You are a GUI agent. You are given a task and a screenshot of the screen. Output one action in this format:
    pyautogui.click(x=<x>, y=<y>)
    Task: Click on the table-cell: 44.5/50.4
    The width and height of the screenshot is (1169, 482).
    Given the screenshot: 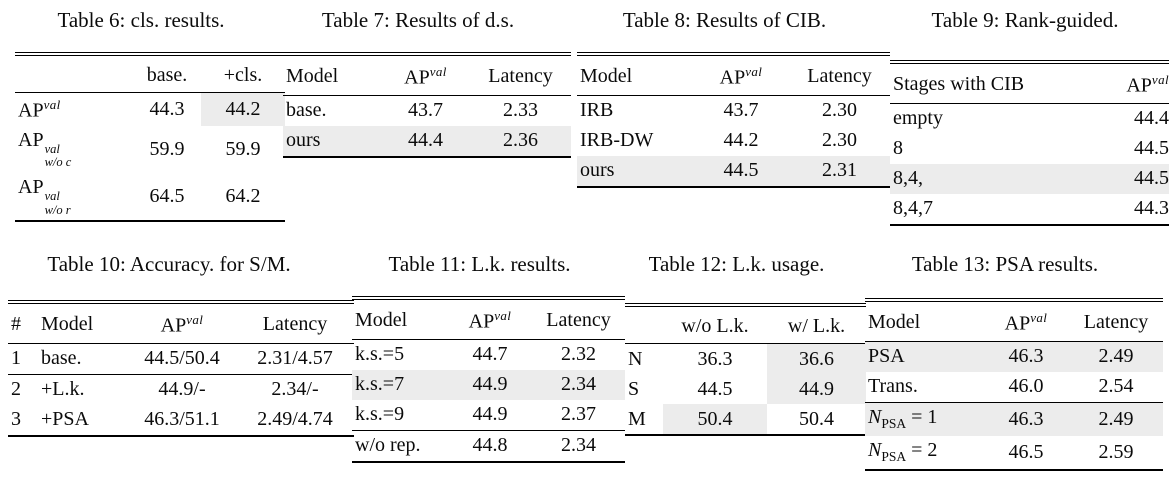 What is the action you would take?
    pyautogui.click(x=182, y=358)
    